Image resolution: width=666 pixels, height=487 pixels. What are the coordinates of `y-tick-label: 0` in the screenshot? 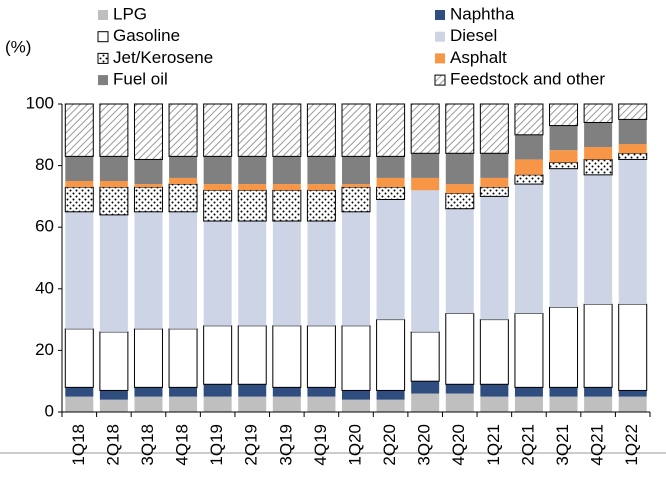 It's located at (49, 410).